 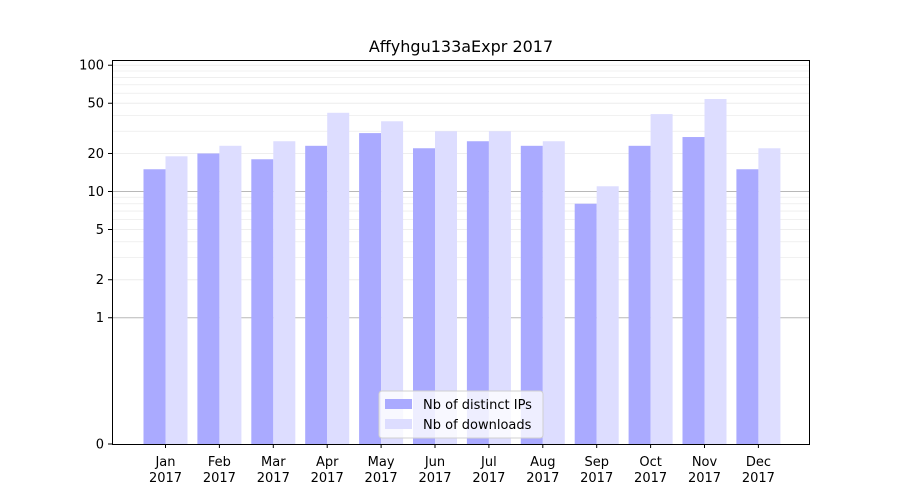 I want to click on x-tick-label-month: May, so click(x=381, y=462).